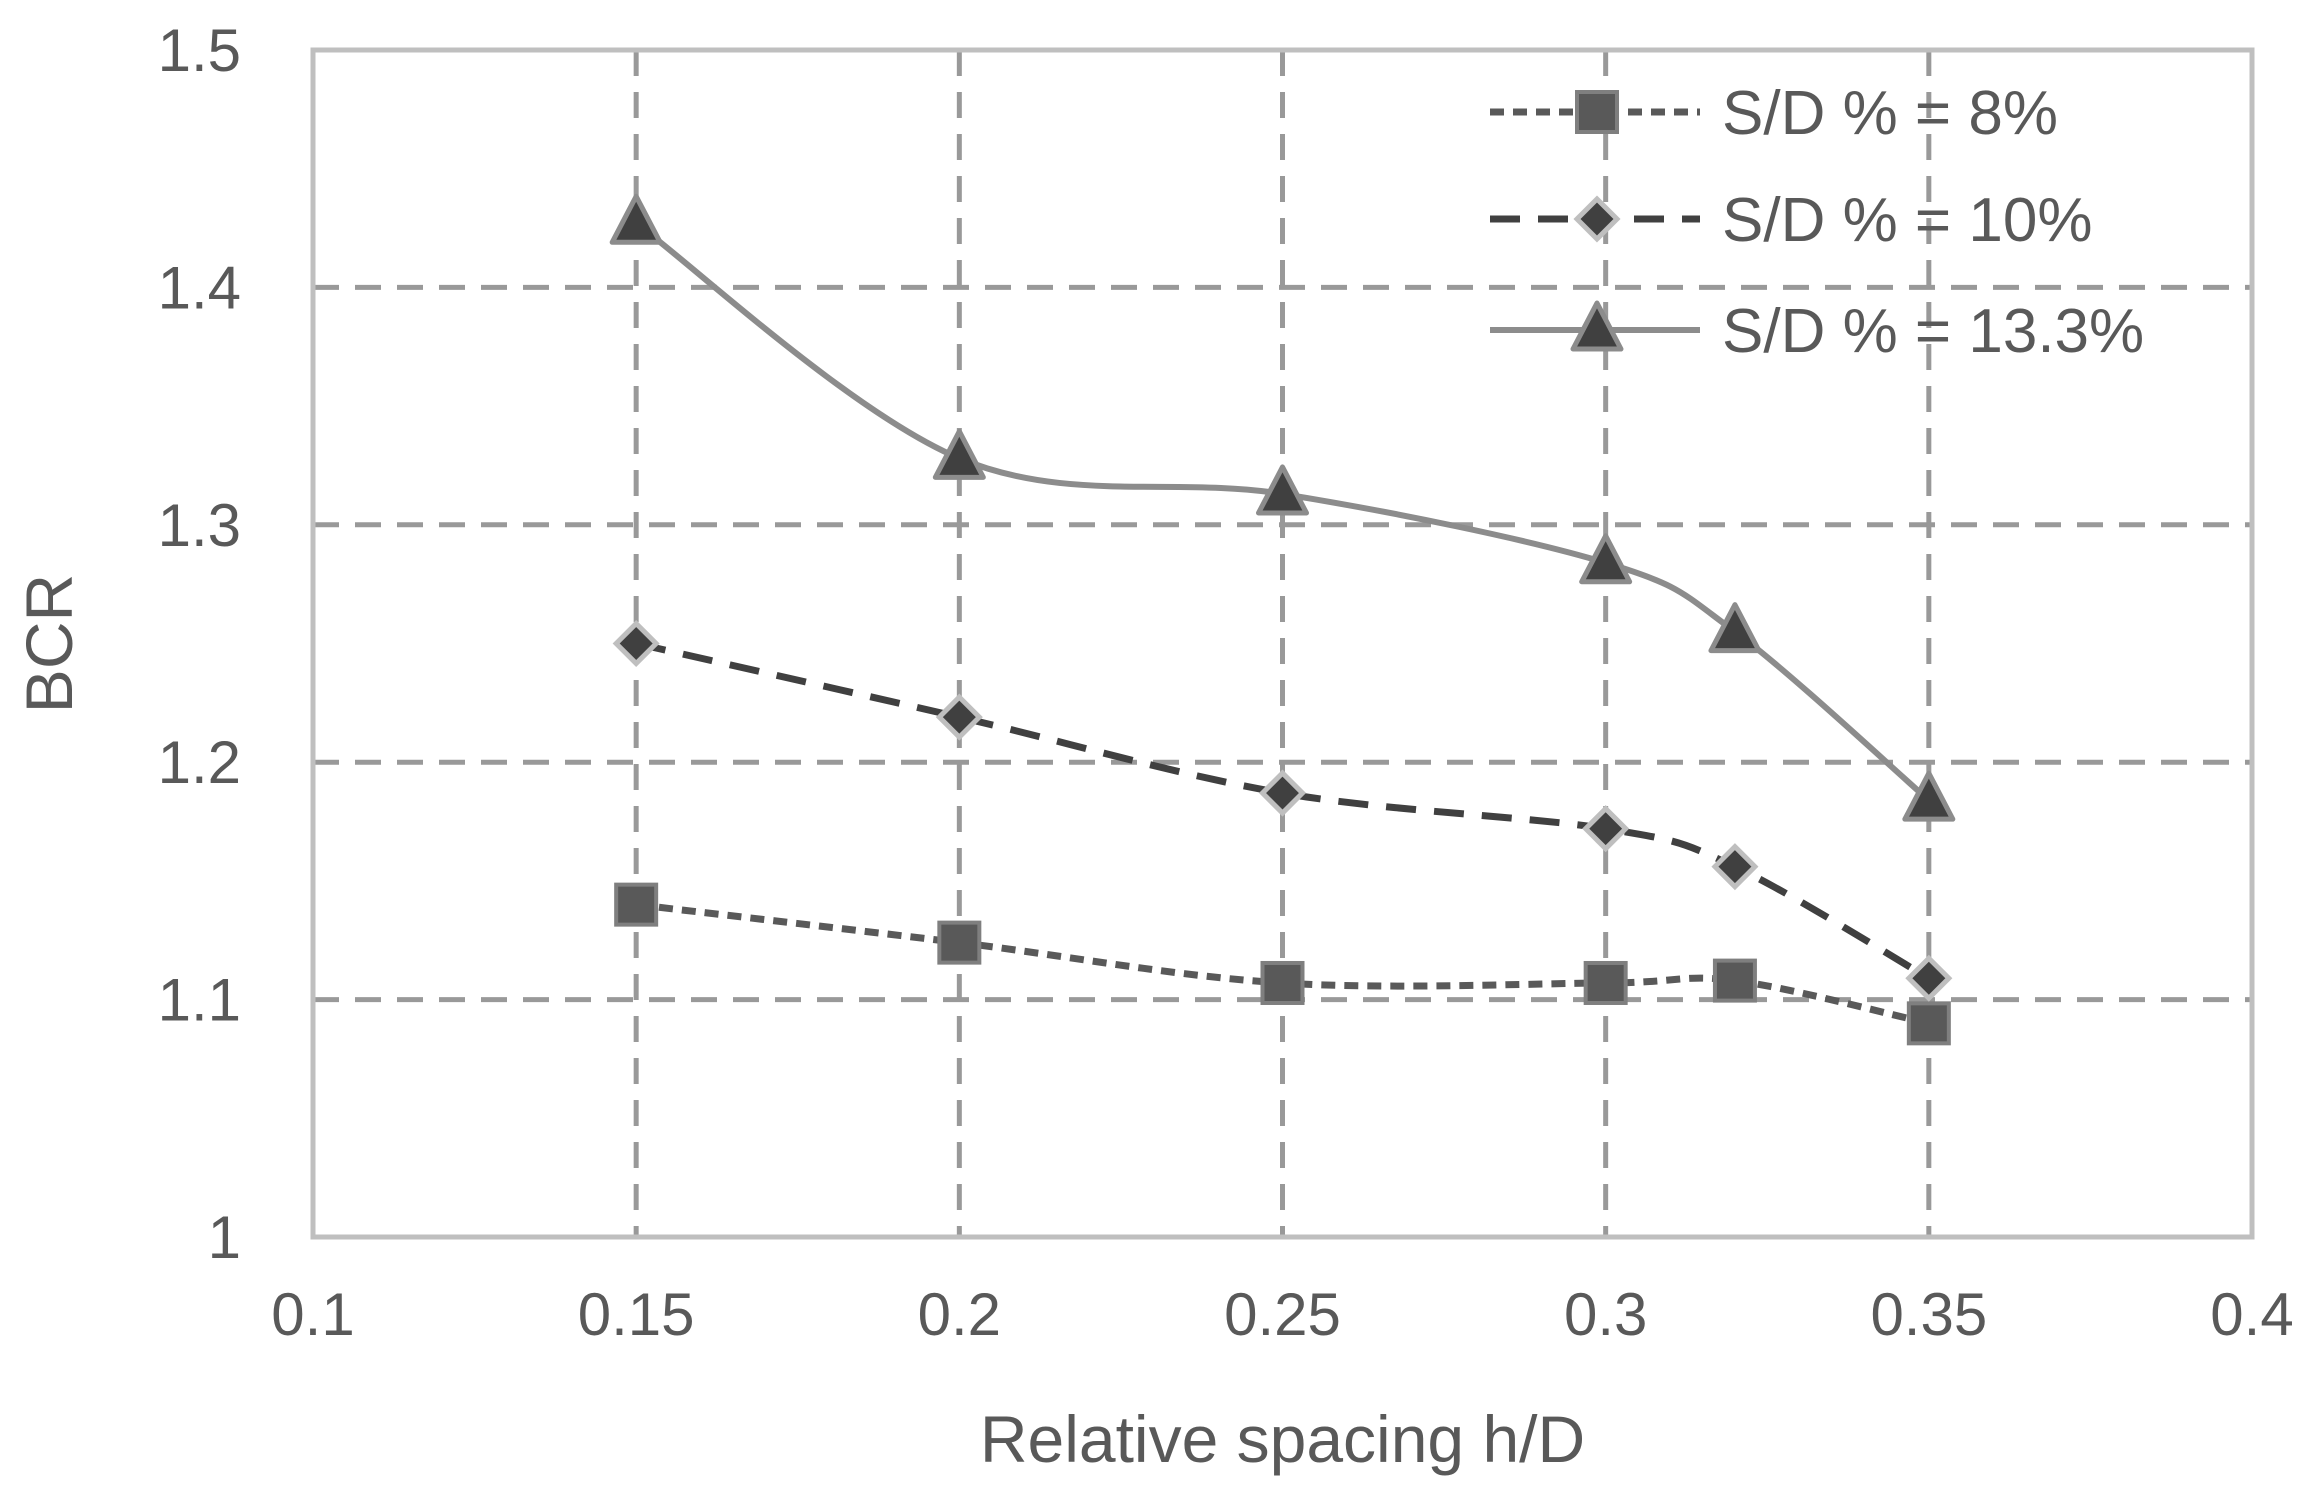  I want to click on y-axis-title: BCR, so click(49, 643).